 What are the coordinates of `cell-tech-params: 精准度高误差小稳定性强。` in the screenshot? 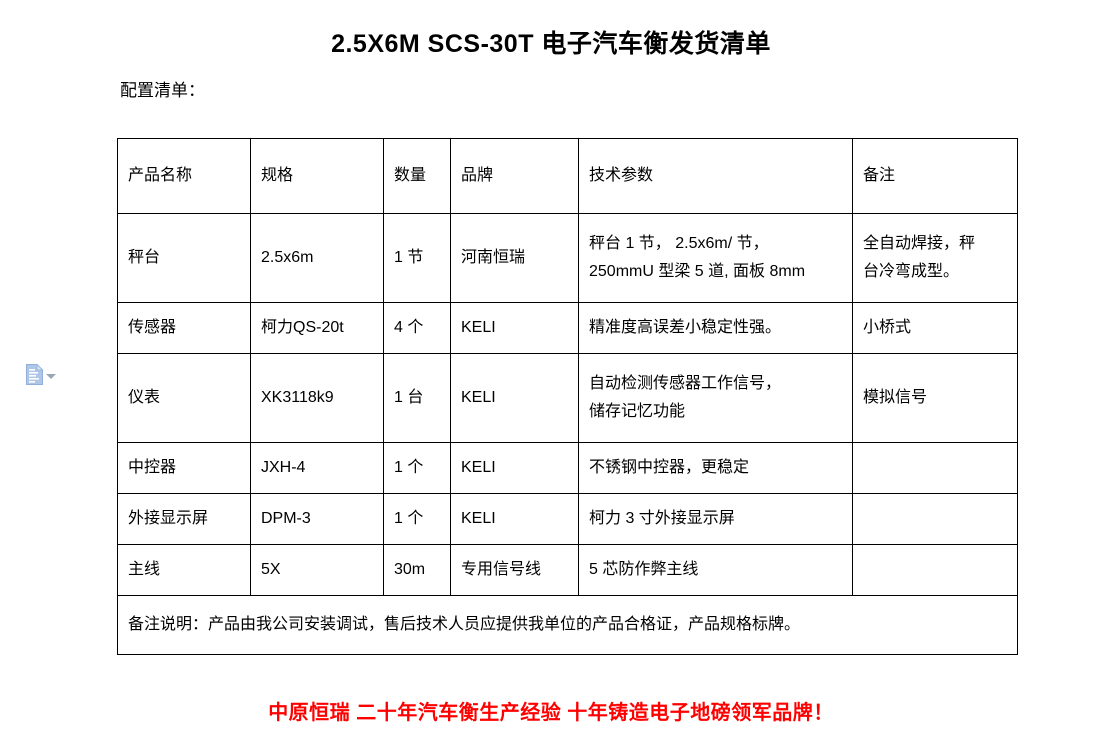 It's located at (715, 328).